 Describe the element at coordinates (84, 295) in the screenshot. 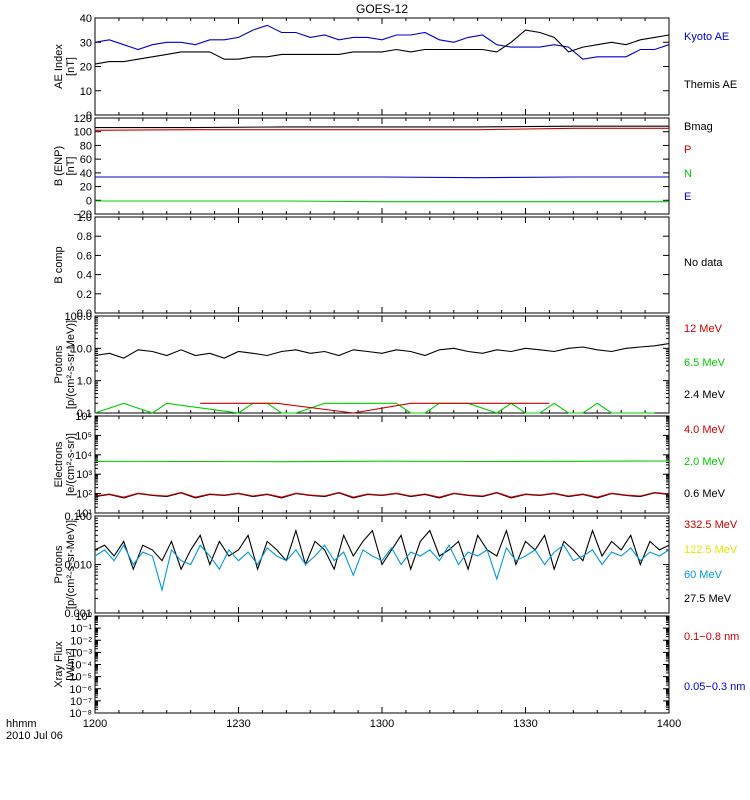

I see `y-tick-label: 0.2` at that location.